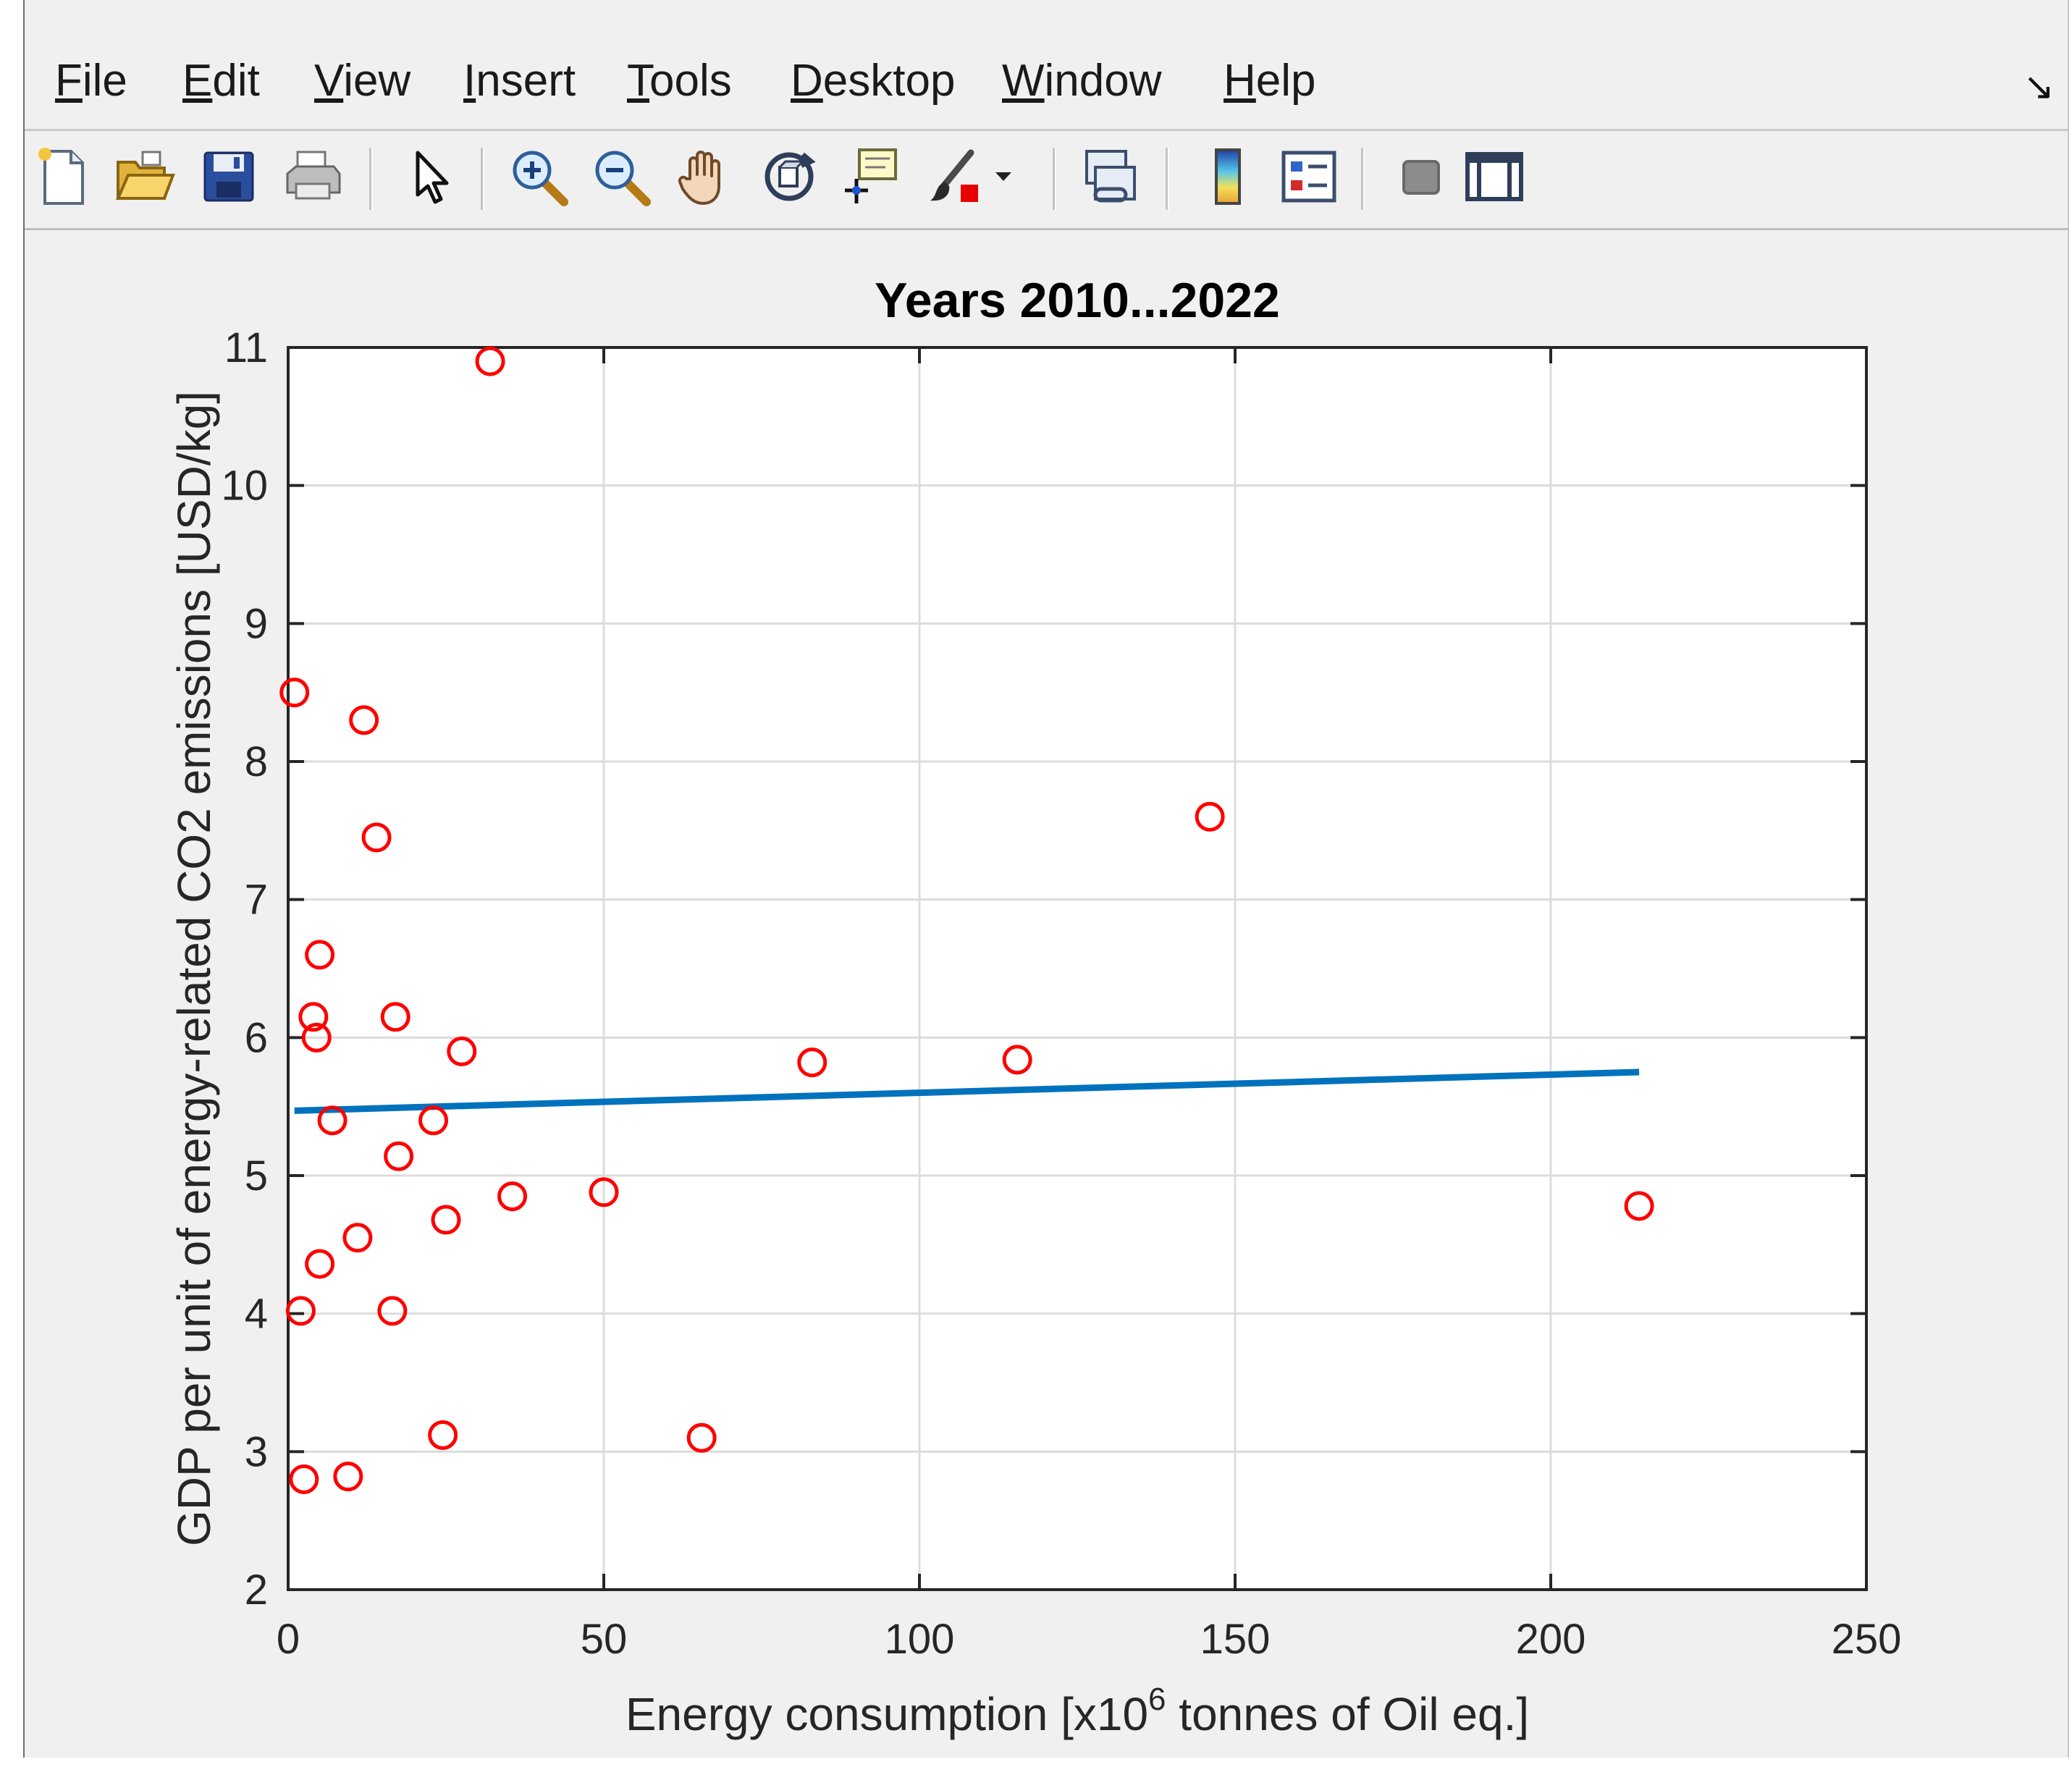  Describe the element at coordinates (789, 176) in the screenshot. I see `rotate-3d-icon` at that location.